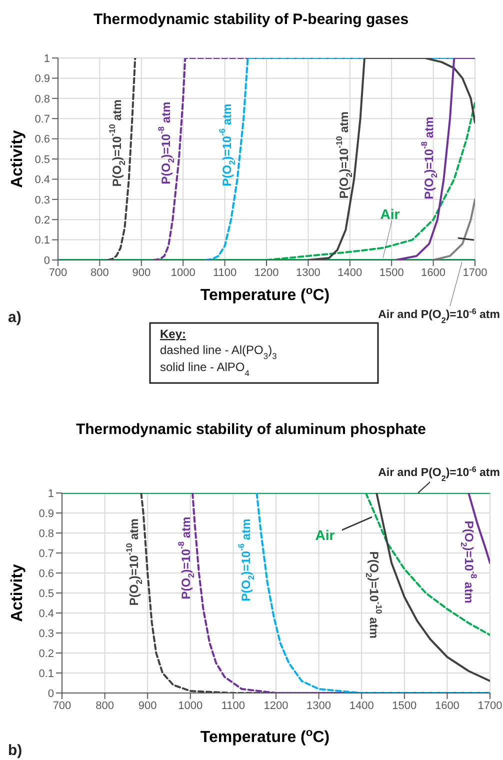 This screenshot has height=760, width=503. I want to click on text: Key:, so click(173, 334).